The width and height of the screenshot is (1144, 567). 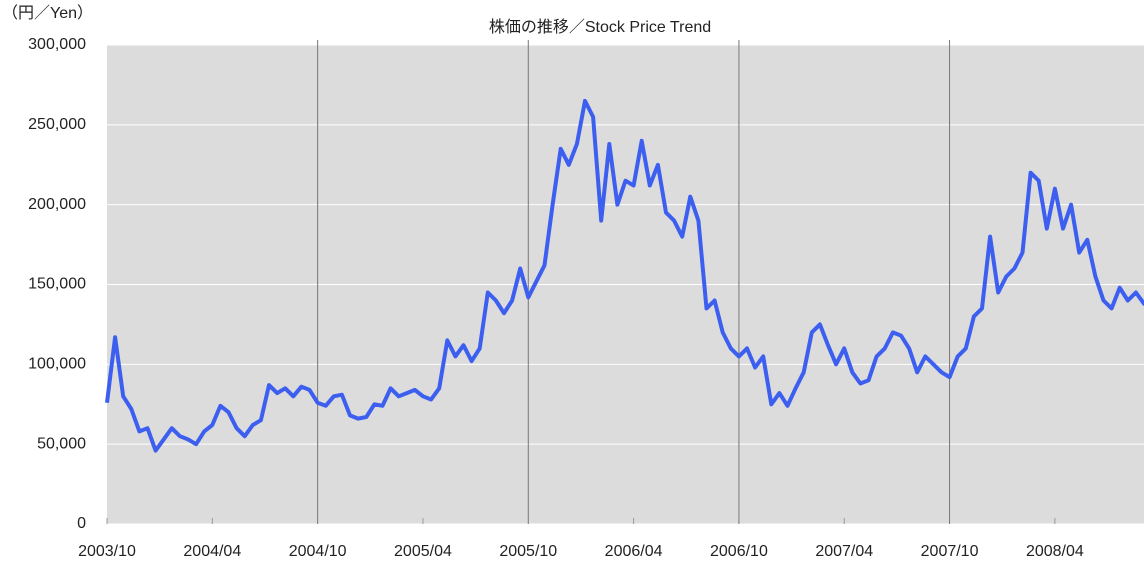 I want to click on x-tick-label: 2008/04, so click(x=1055, y=551).